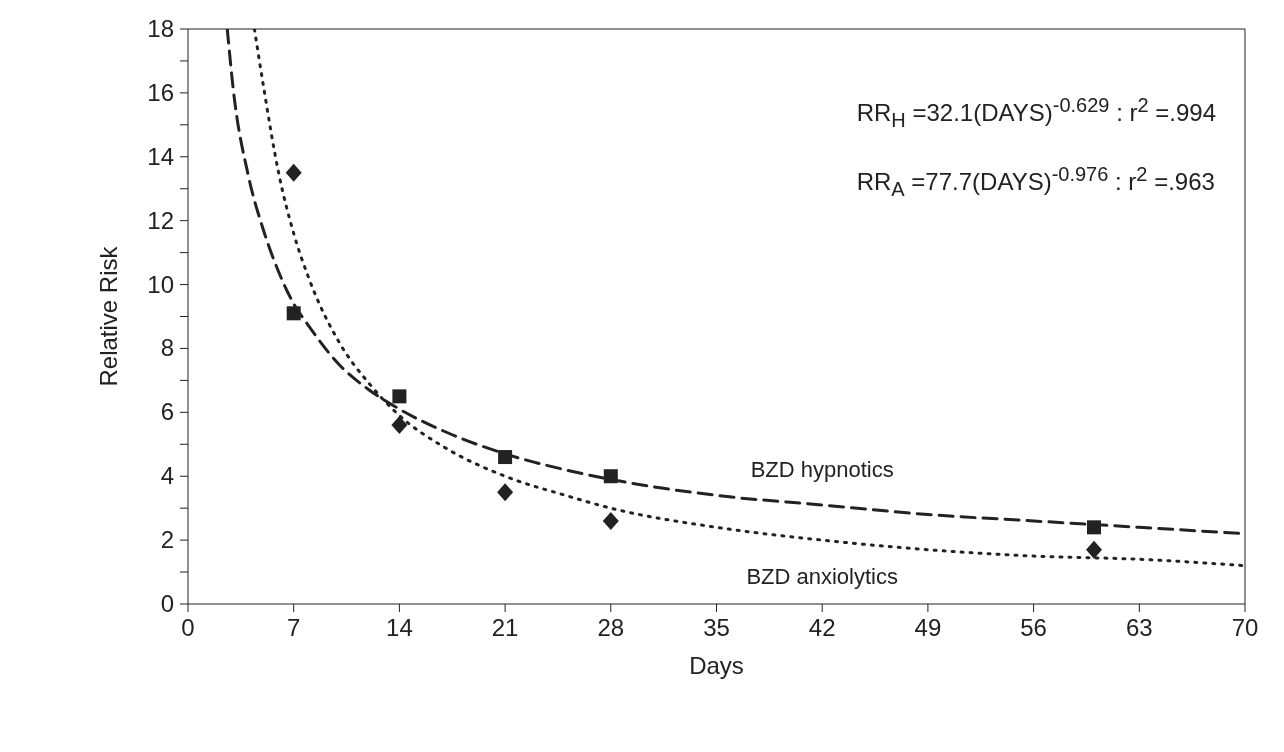 The width and height of the screenshot is (1284, 752). What do you see at coordinates (822, 577) in the screenshot?
I see `series-label: BZD anxiolytics` at bounding box center [822, 577].